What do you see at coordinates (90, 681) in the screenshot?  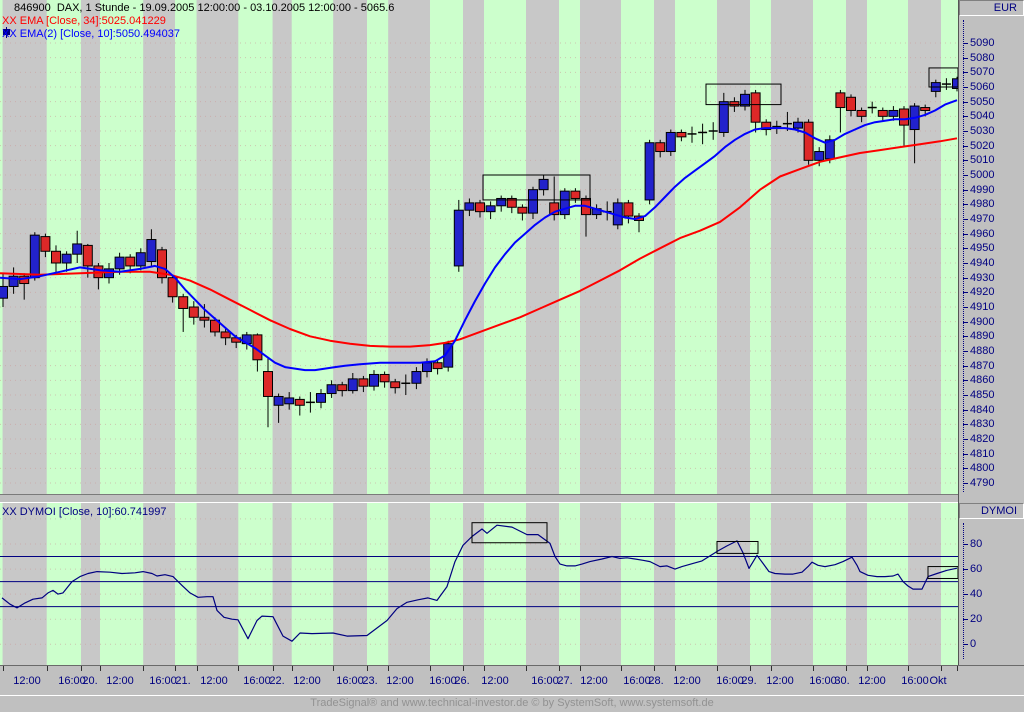 I see `time-tick-label: 20.` at bounding box center [90, 681].